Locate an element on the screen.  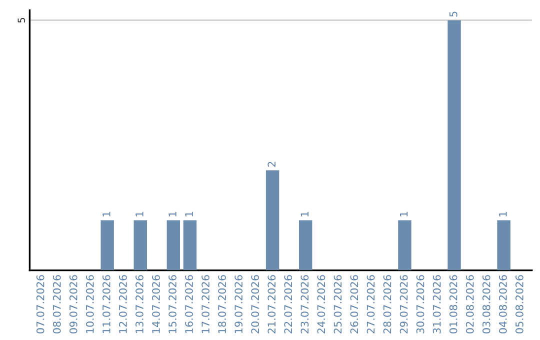
x-tick-label: 01.08.2026 is located at coordinates (453, 304).